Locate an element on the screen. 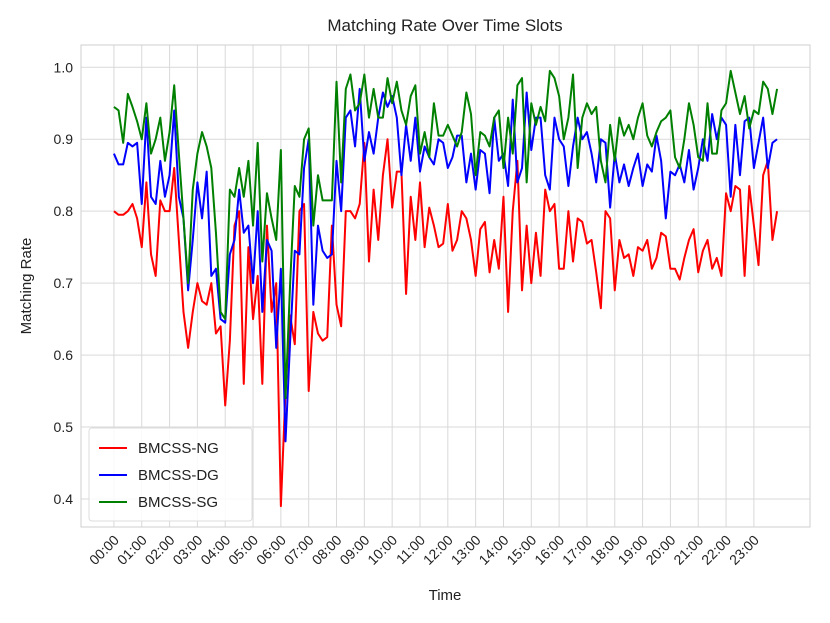 This screenshot has height=623, width=830. chart-title: Matching Rate Over Time Slots is located at coordinates (444, 25).